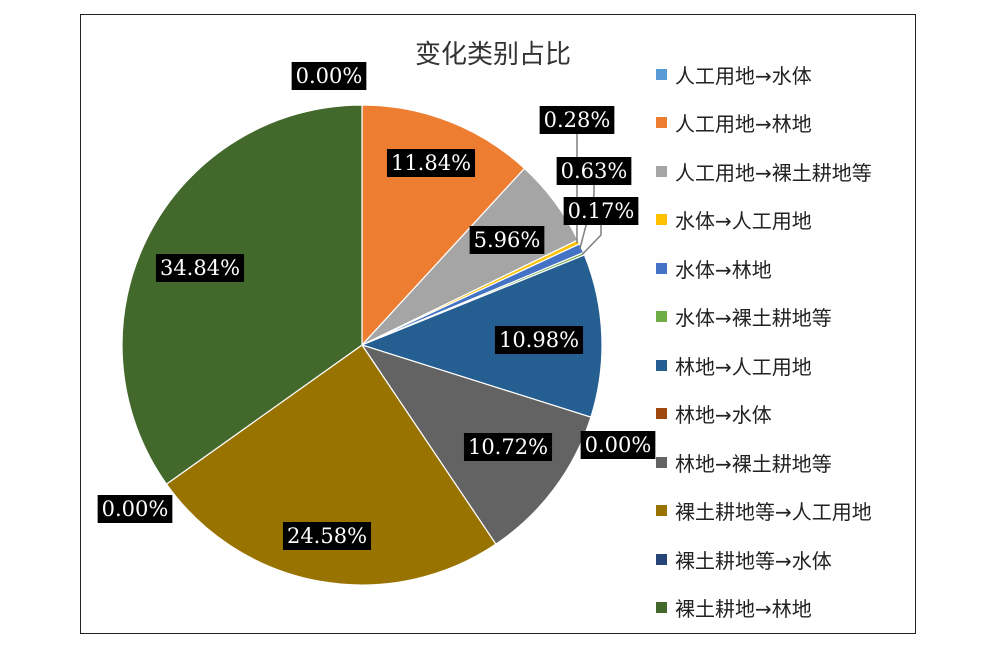  What do you see at coordinates (743, 221) in the screenshot?
I see `legend-label-3: 水体→人工用地` at bounding box center [743, 221].